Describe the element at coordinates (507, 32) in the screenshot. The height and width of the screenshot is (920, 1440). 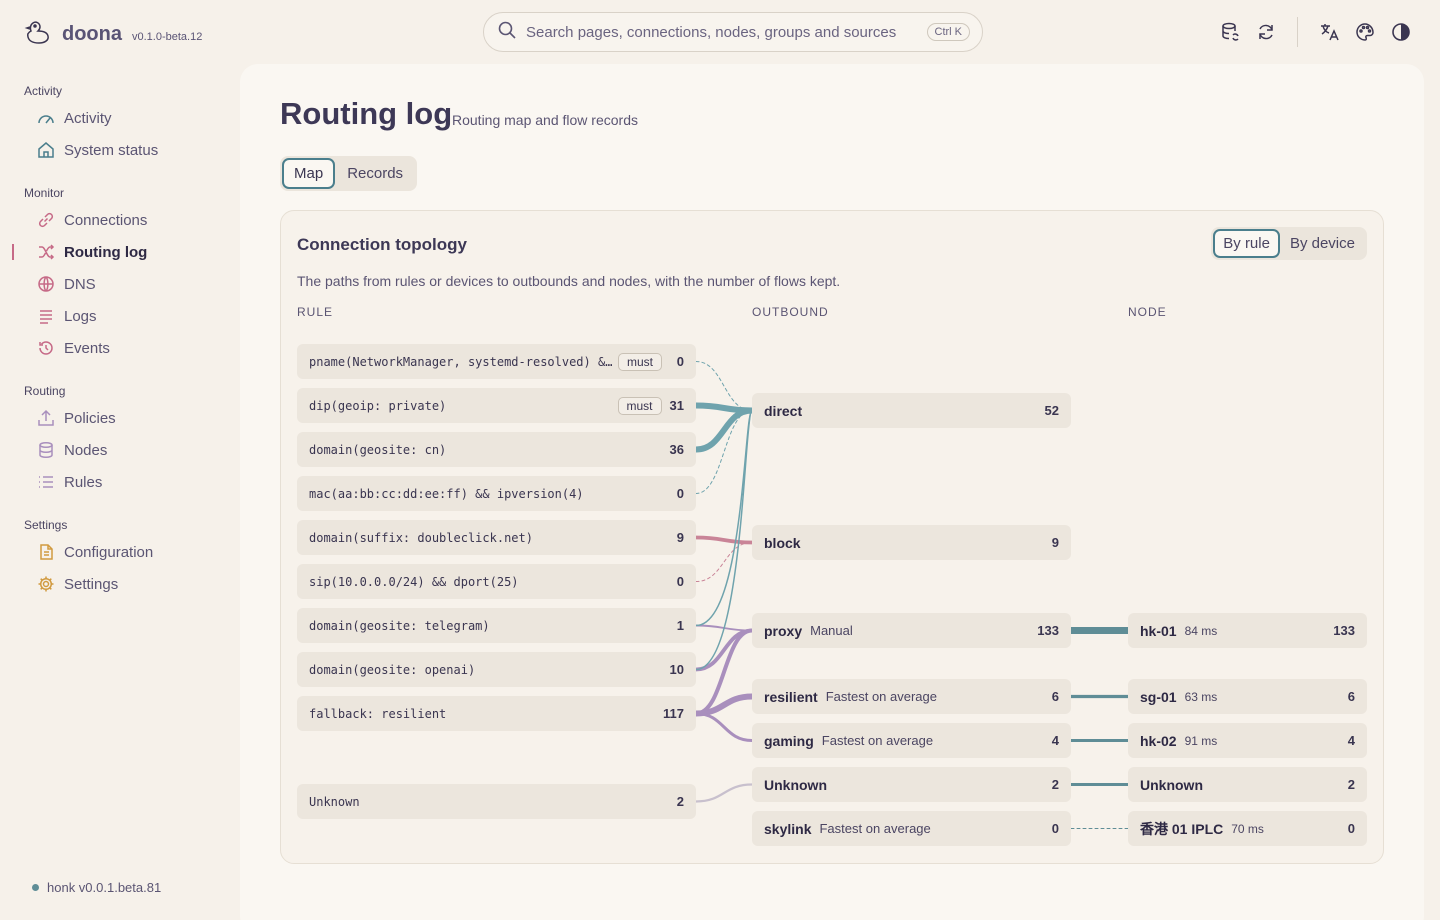
I see `search-icon` at that location.